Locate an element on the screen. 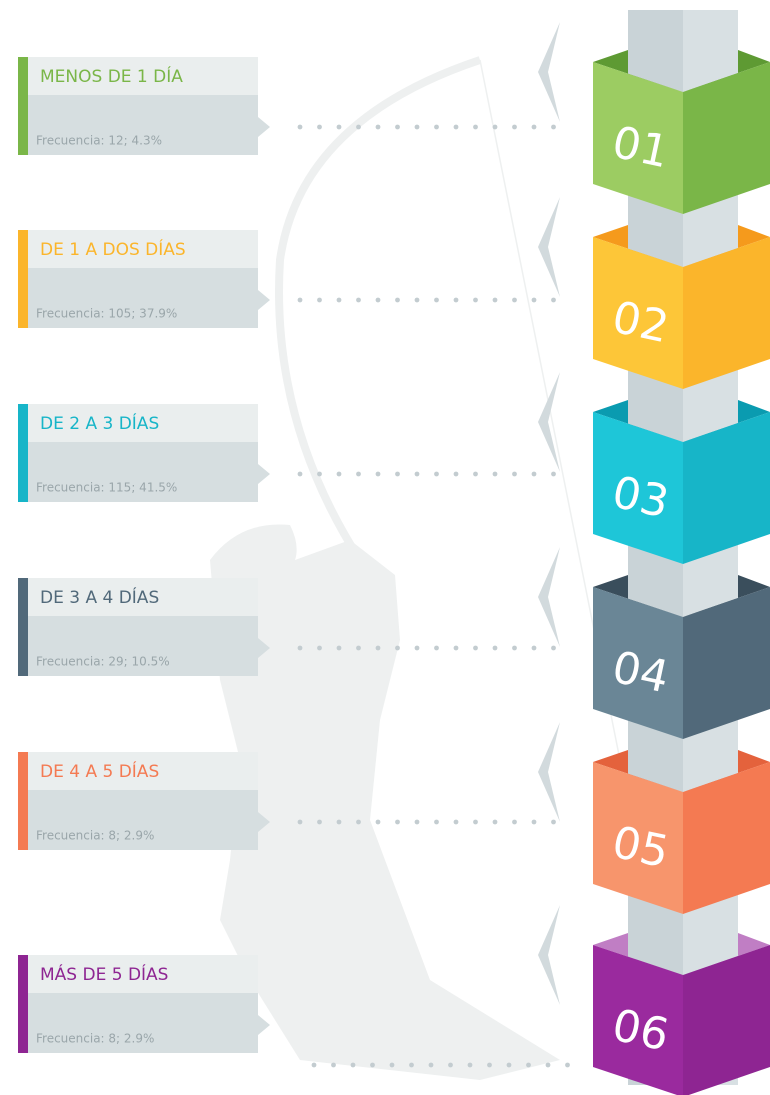 The image size is (770, 1095). cube-number: 06 is located at coordinates (640, 1031).